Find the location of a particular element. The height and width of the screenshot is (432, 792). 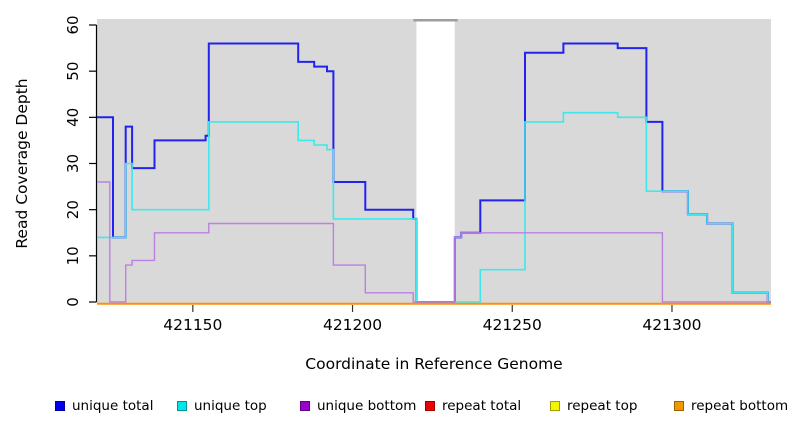

legend-label: repeat top is located at coordinates (602, 406).